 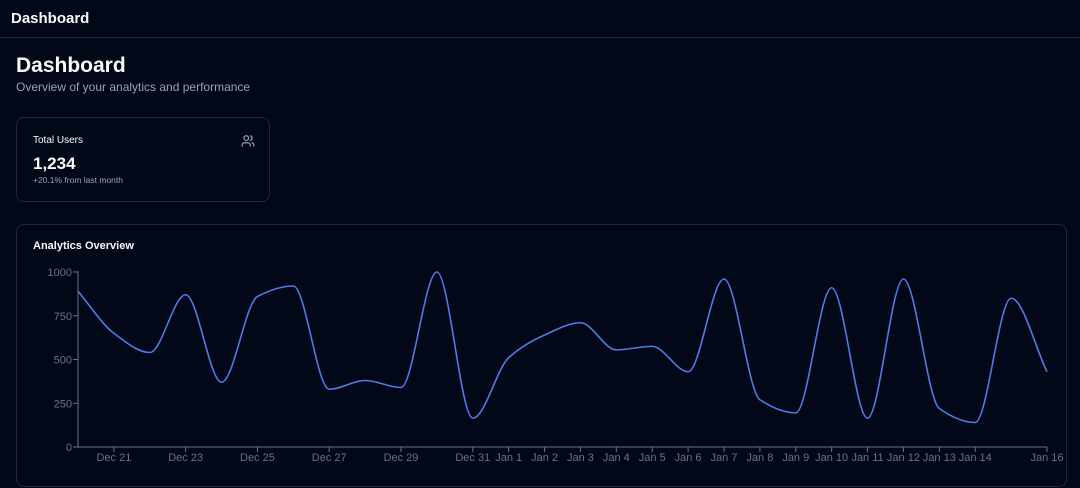 What do you see at coordinates (71, 65) in the screenshot?
I see `page-title: Dashboard` at bounding box center [71, 65].